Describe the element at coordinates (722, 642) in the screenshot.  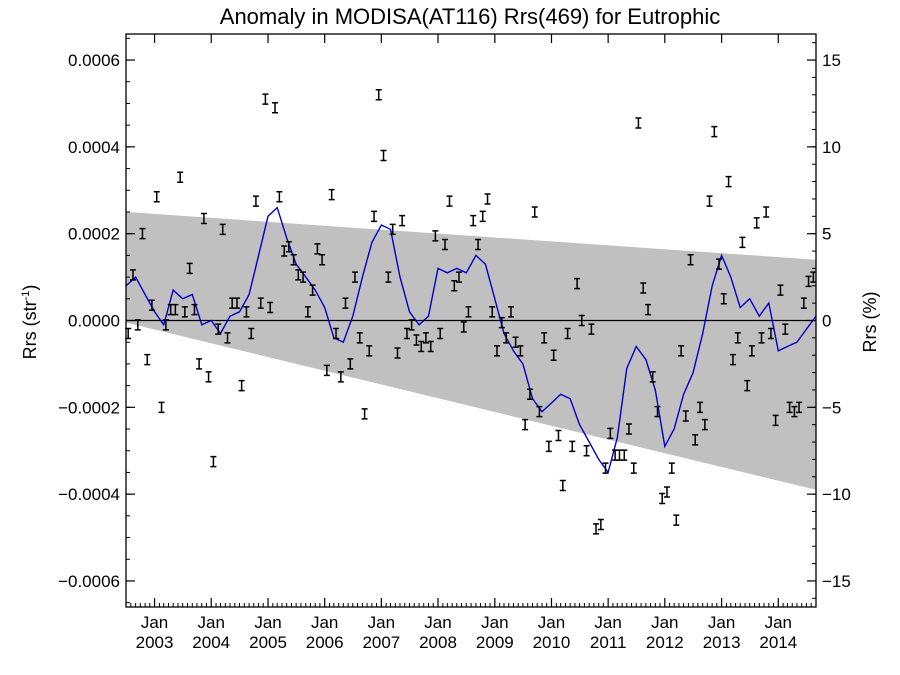
I see `x-tick-year-label: 2013` at that location.